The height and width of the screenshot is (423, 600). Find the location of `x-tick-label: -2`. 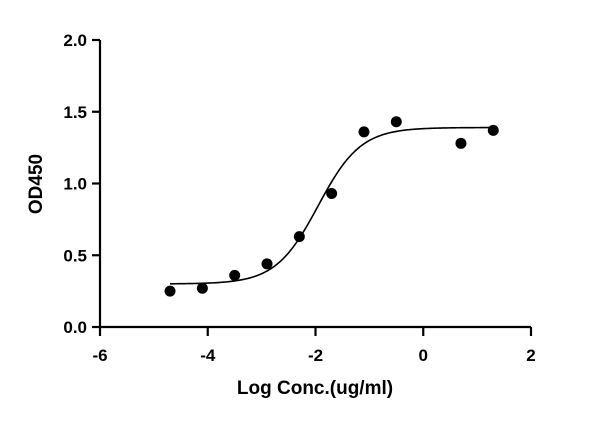

x-tick-label: -2 is located at coordinates (315, 355).